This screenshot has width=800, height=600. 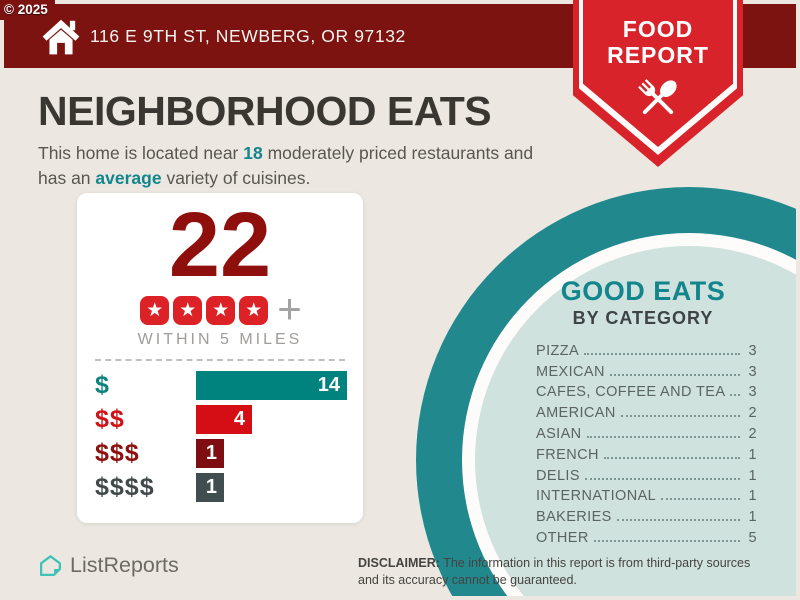 I want to click on good-eats-subtitle: BY CATEGORY, so click(x=643, y=318).